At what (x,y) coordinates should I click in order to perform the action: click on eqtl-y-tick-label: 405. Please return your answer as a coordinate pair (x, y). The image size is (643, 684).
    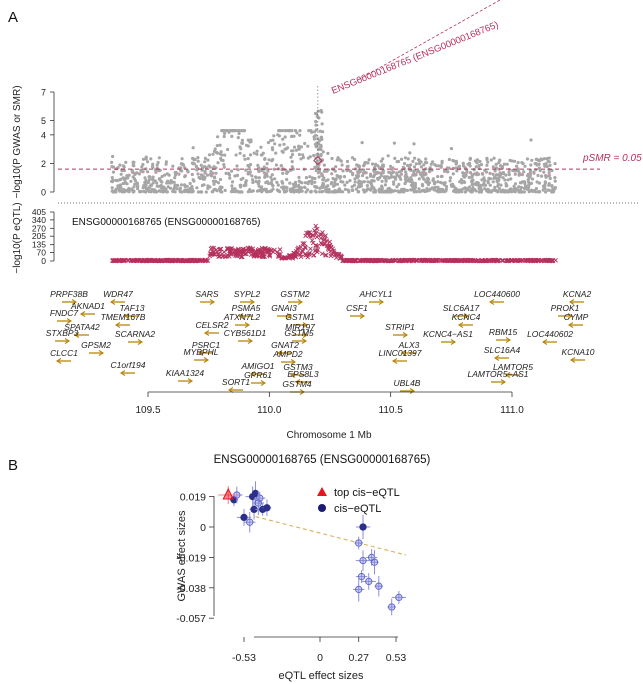
    Looking at the image, I should click on (39, 212).